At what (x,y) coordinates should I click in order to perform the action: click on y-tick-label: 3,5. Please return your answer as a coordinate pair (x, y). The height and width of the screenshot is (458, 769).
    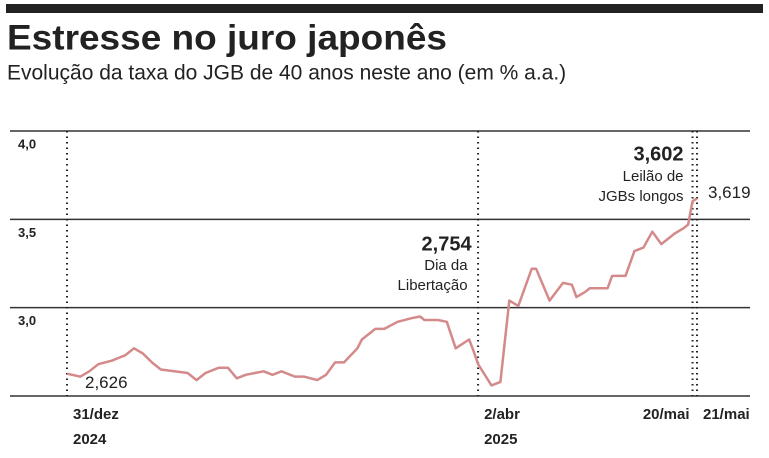
    Looking at the image, I should click on (27, 232).